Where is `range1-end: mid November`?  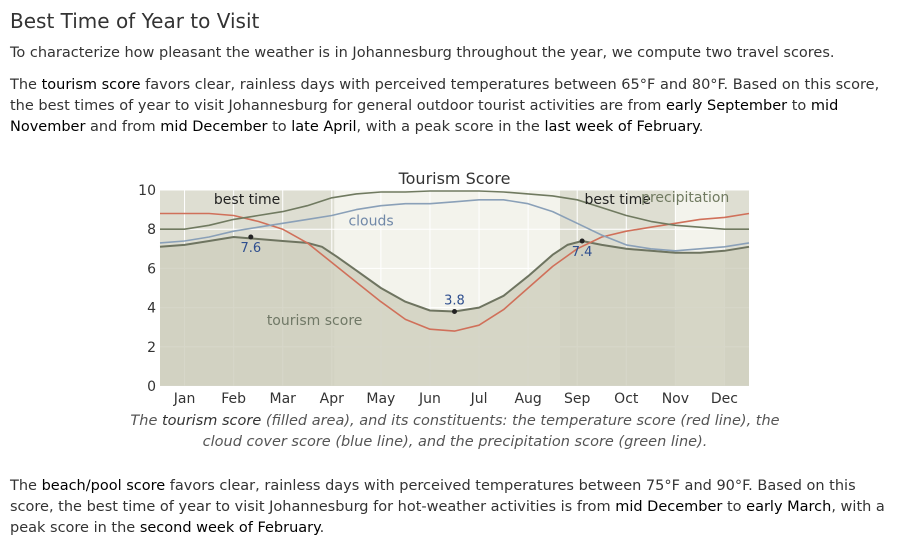 range1-end: mid November is located at coordinates (424, 116).